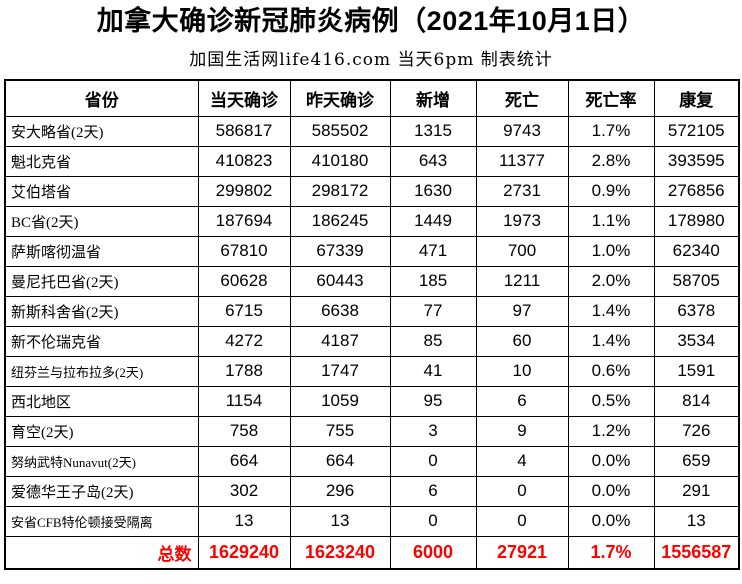 The height and width of the screenshot is (584, 742). Describe the element at coordinates (101, 281) in the screenshot. I see `province-cell: 曼尼托巴省(2天)` at that location.